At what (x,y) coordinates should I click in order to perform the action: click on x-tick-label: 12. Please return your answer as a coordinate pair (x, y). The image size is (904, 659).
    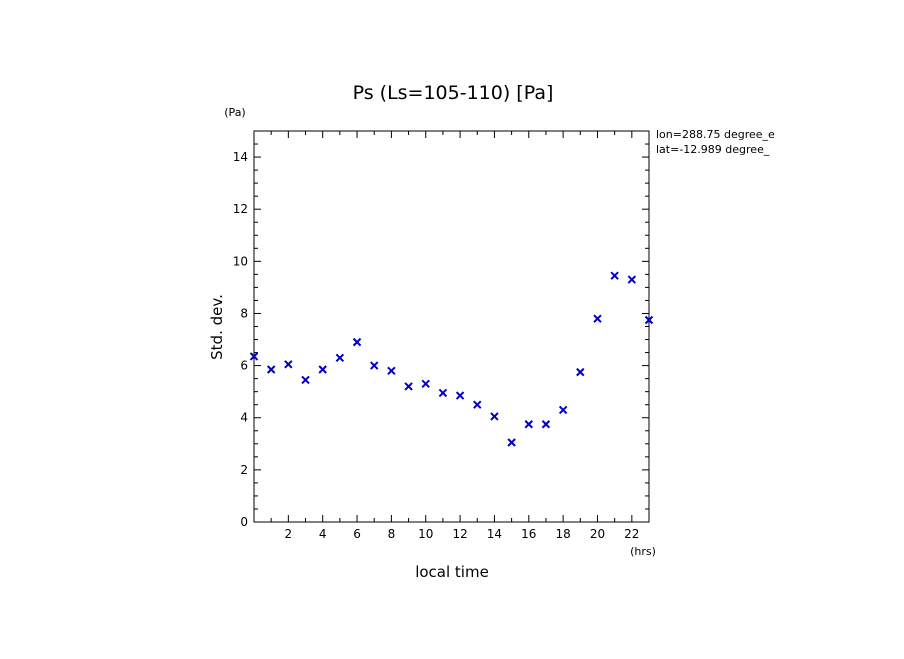
    Looking at the image, I should click on (459, 534).